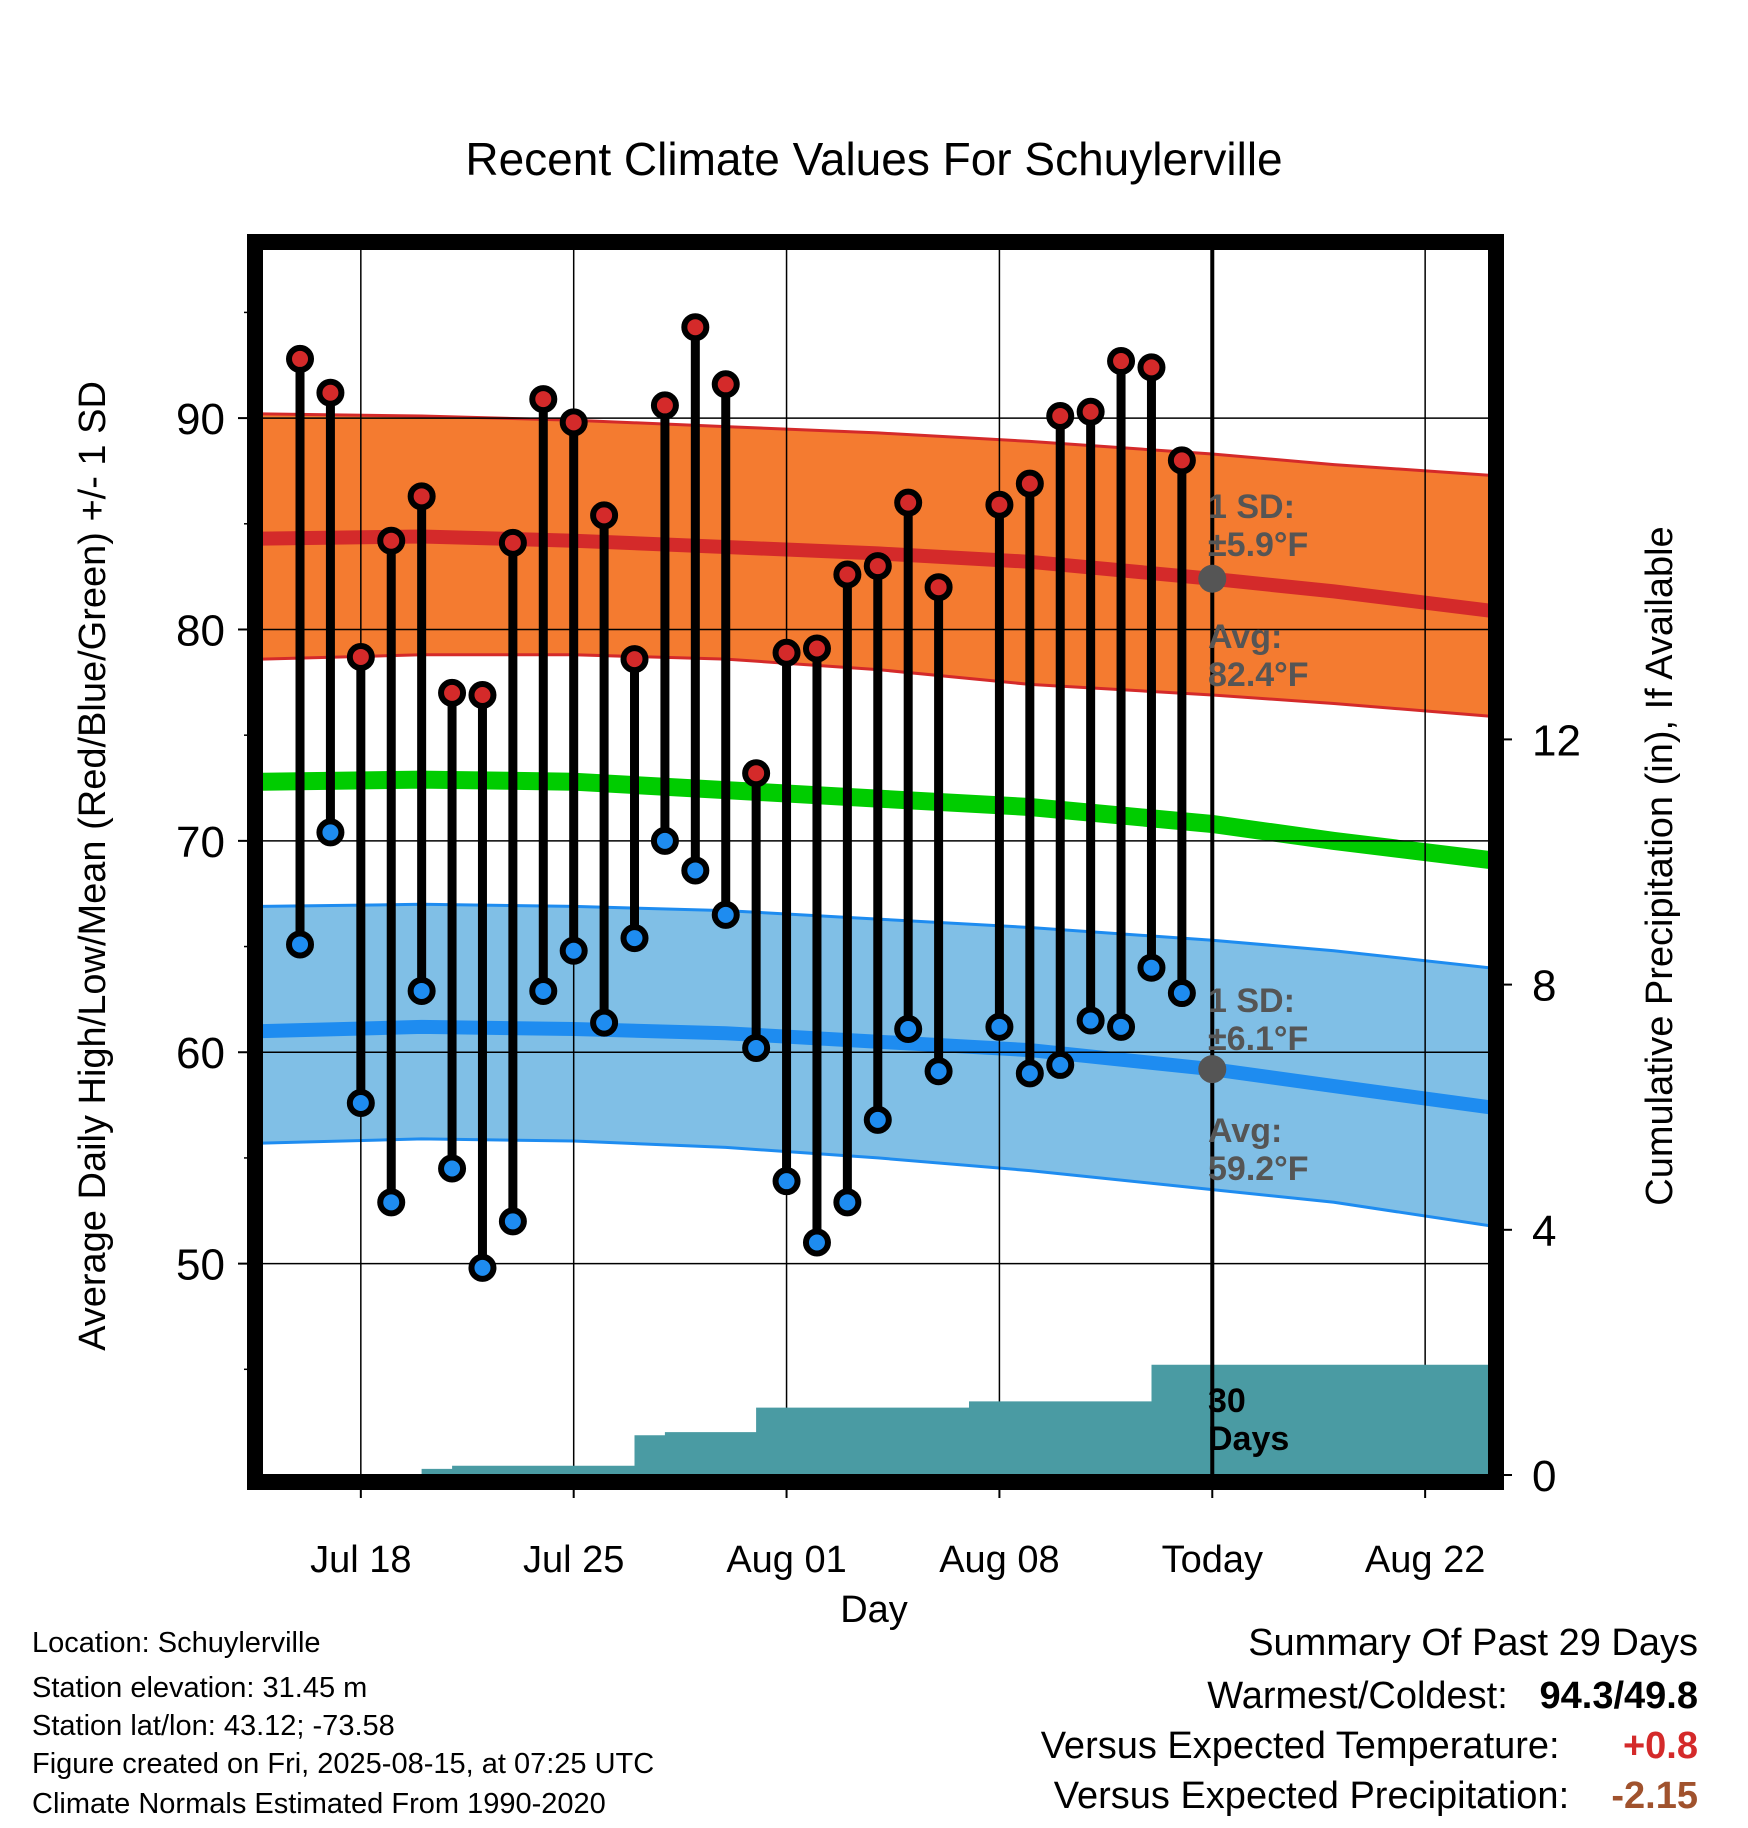 The height and width of the screenshot is (1828, 1748). Describe the element at coordinates (1576, 1696) in the screenshot. I see `summary-warmest-high: 94.3` at that location.